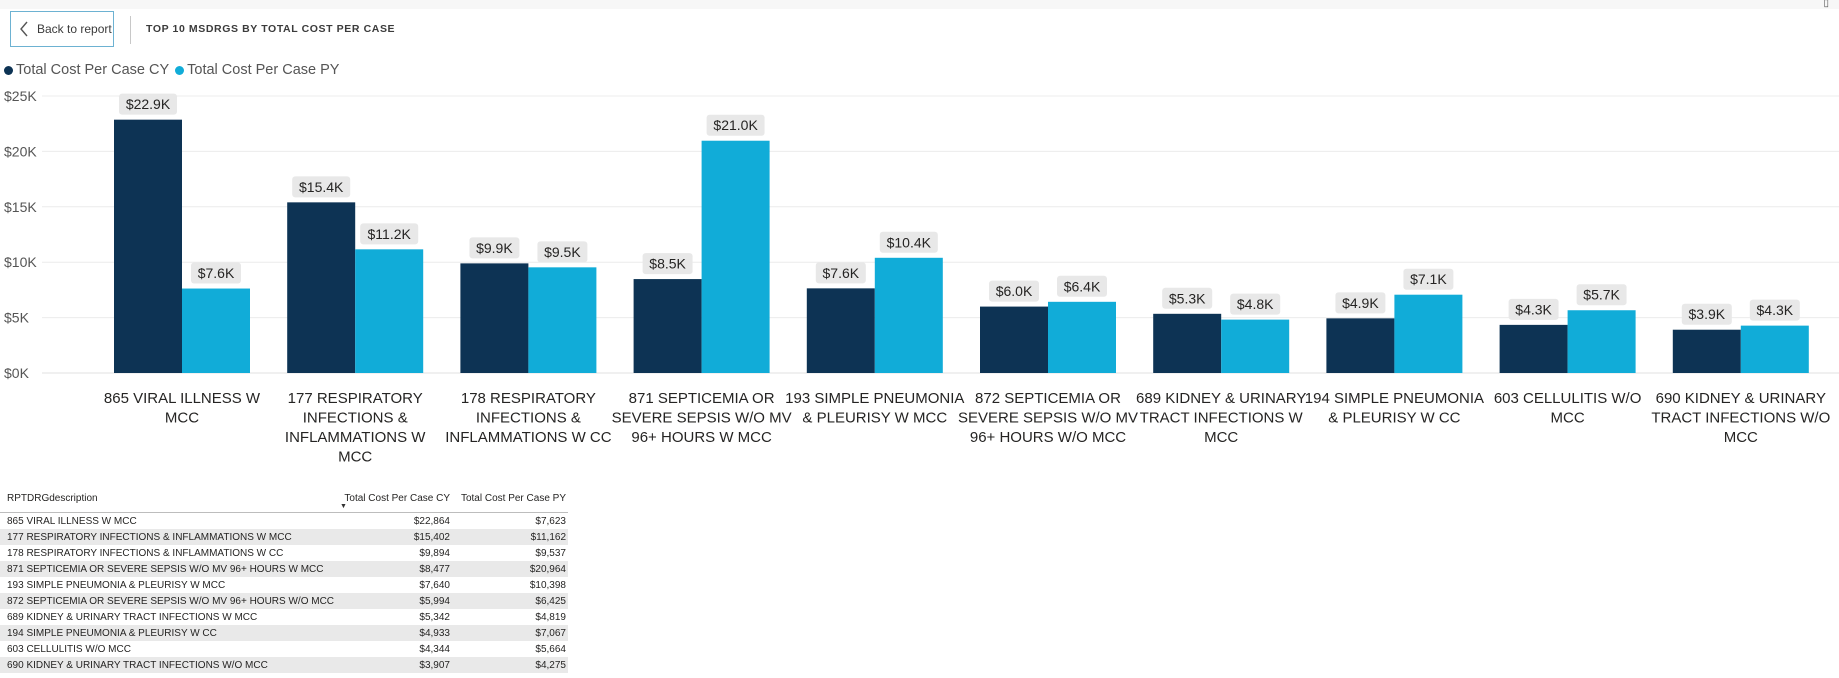  I want to click on cell-cost-cy: $5,342, so click(434, 617).